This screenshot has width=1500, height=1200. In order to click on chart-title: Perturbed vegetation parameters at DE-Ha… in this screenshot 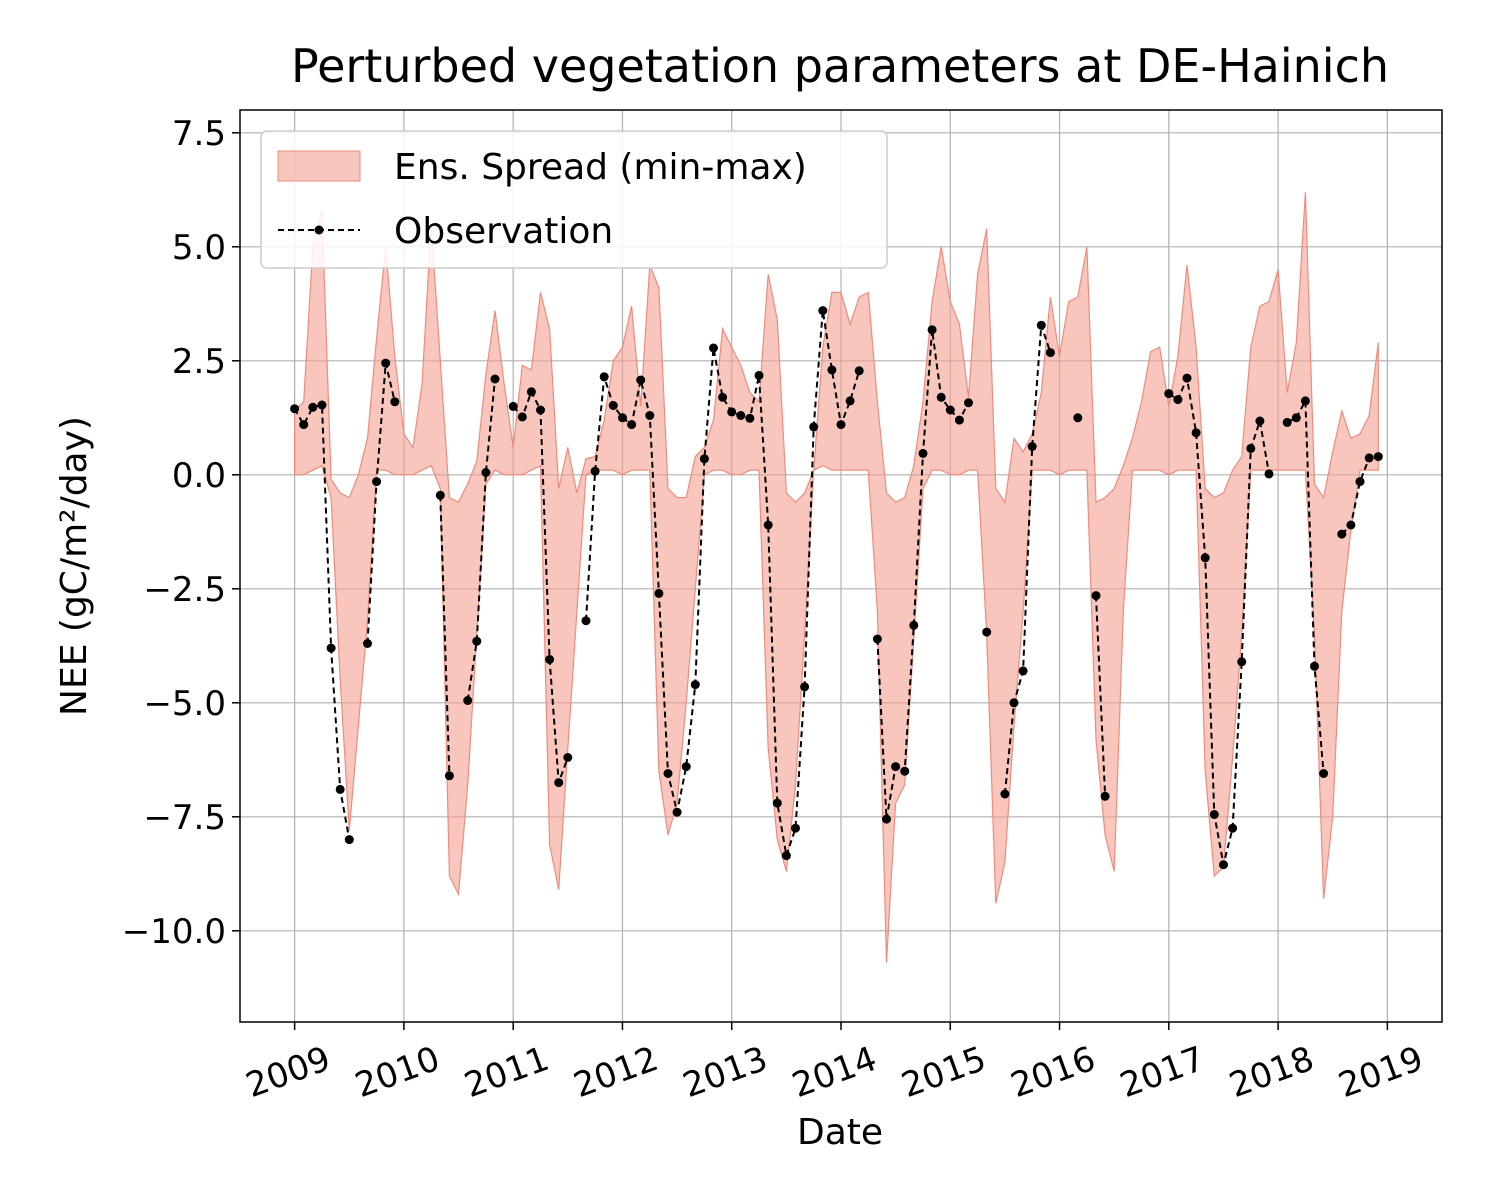, I will do `click(840, 66)`.